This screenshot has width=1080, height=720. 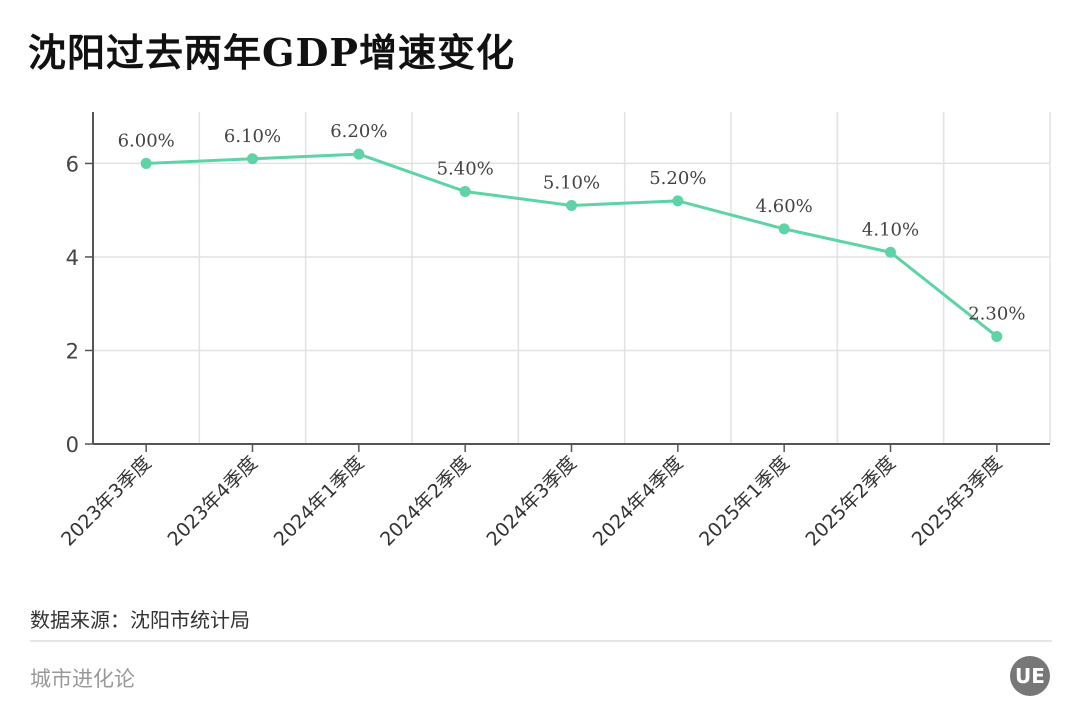 What do you see at coordinates (252, 136) in the screenshot?
I see `data-label: 6.10%` at bounding box center [252, 136].